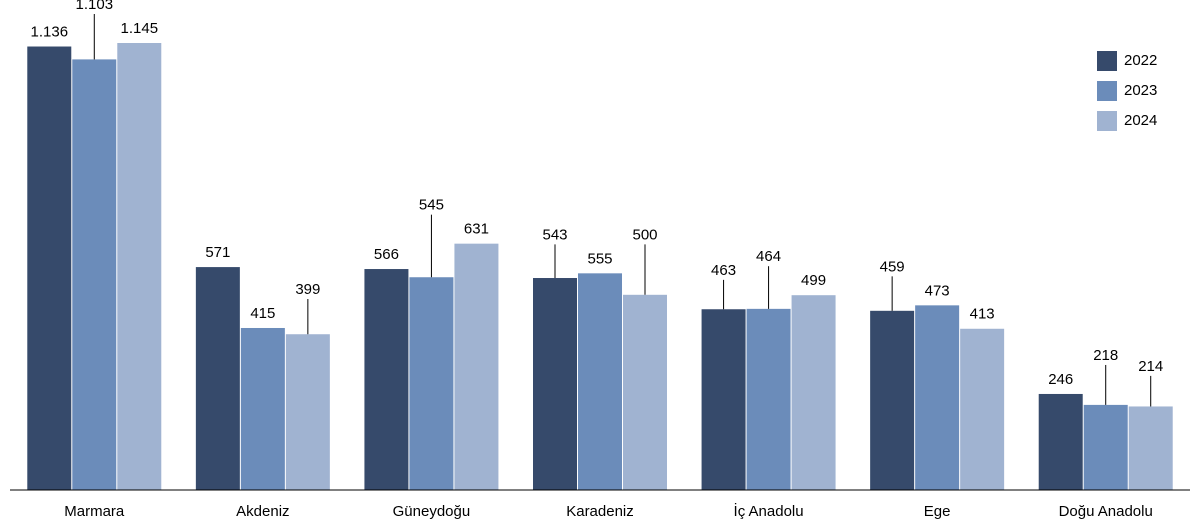 The height and width of the screenshot is (527, 1200). What do you see at coordinates (892, 266) in the screenshot?
I see `value-label: 459` at bounding box center [892, 266].